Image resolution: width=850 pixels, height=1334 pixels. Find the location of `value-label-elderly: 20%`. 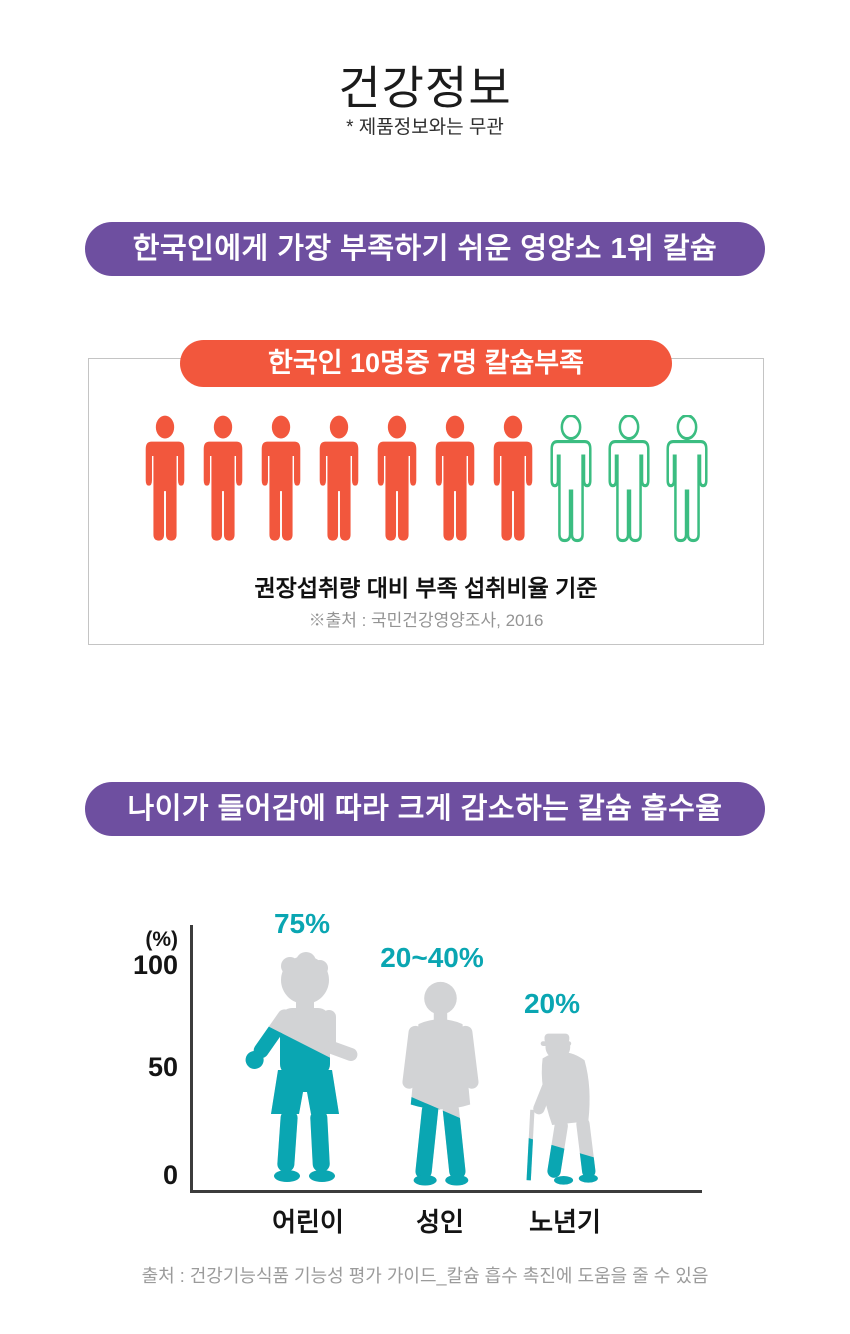

value-label-elderly: 20% is located at coordinates (552, 1003).